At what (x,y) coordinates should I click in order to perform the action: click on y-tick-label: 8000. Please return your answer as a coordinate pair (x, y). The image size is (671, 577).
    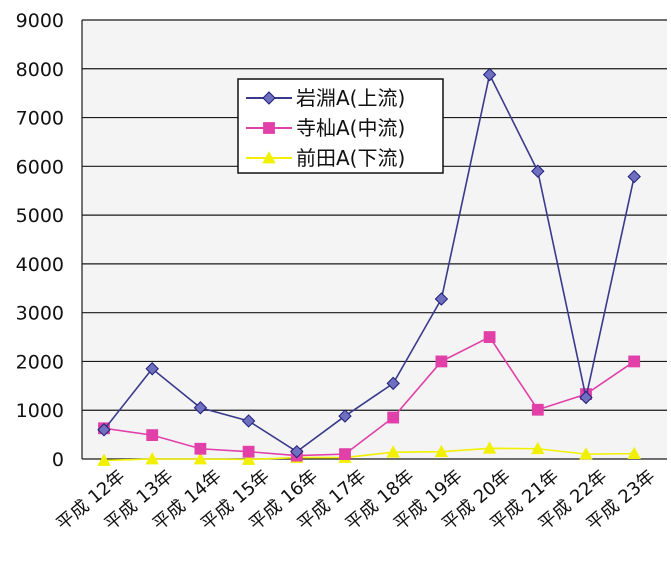
    Looking at the image, I should click on (40, 70).